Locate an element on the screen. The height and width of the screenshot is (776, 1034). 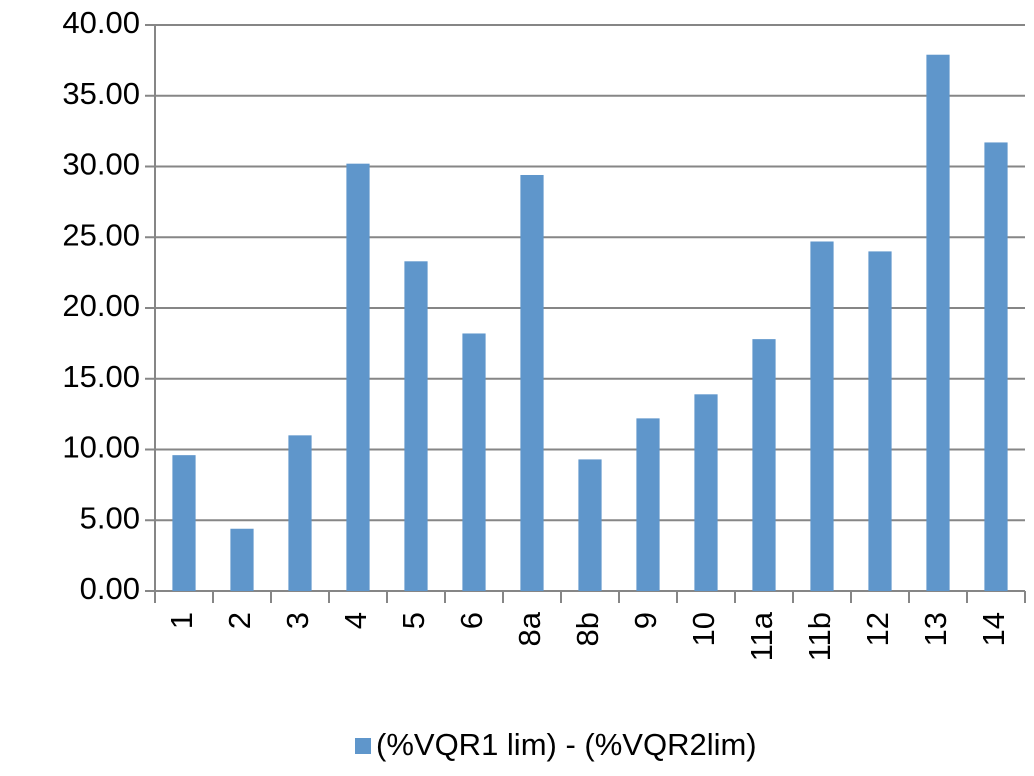
x-tick-label: 5 is located at coordinates (413, 620).